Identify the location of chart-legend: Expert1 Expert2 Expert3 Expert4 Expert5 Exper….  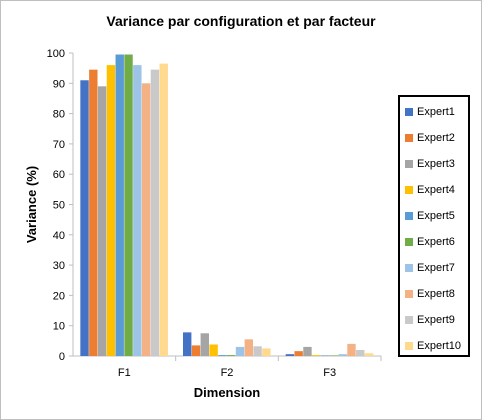
(434, 226).